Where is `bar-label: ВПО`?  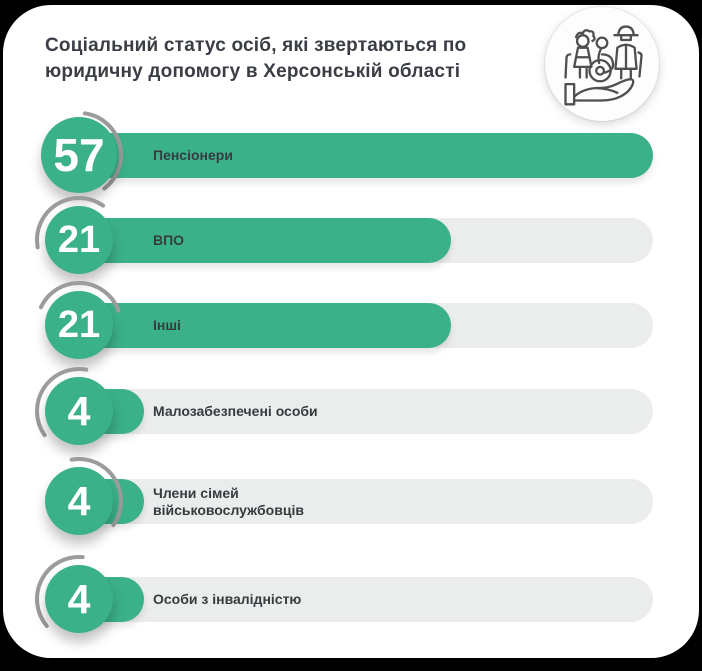
bar-label: ВПО is located at coordinates (169, 240).